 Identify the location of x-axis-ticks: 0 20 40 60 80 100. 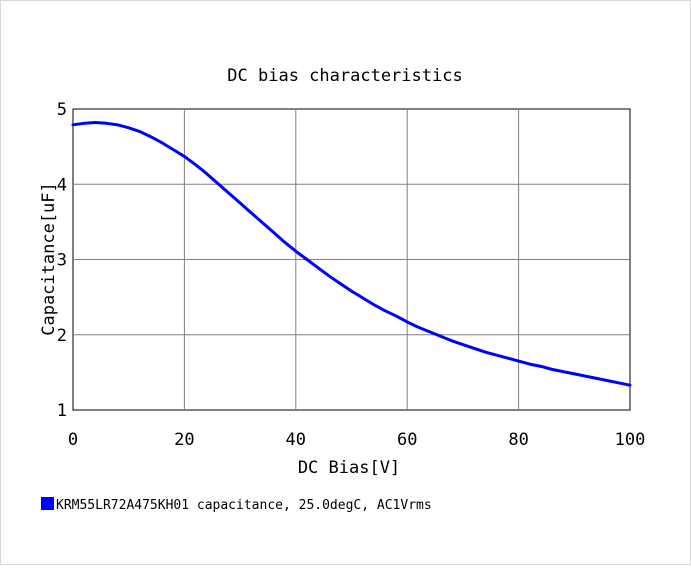
(356, 440).